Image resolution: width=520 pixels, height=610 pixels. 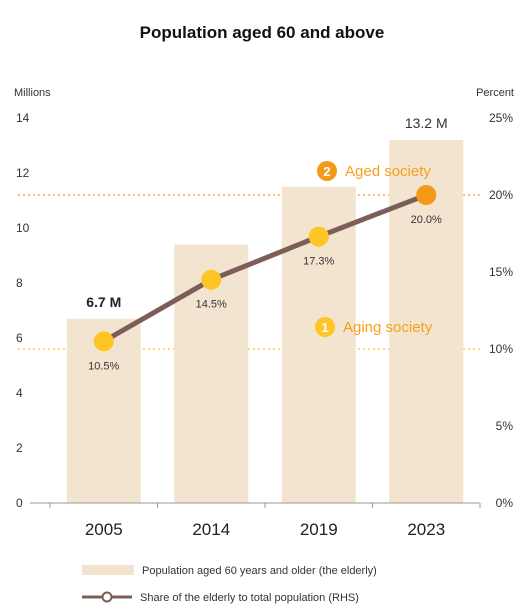 I want to click on share-point-2019, so click(x=318, y=236).